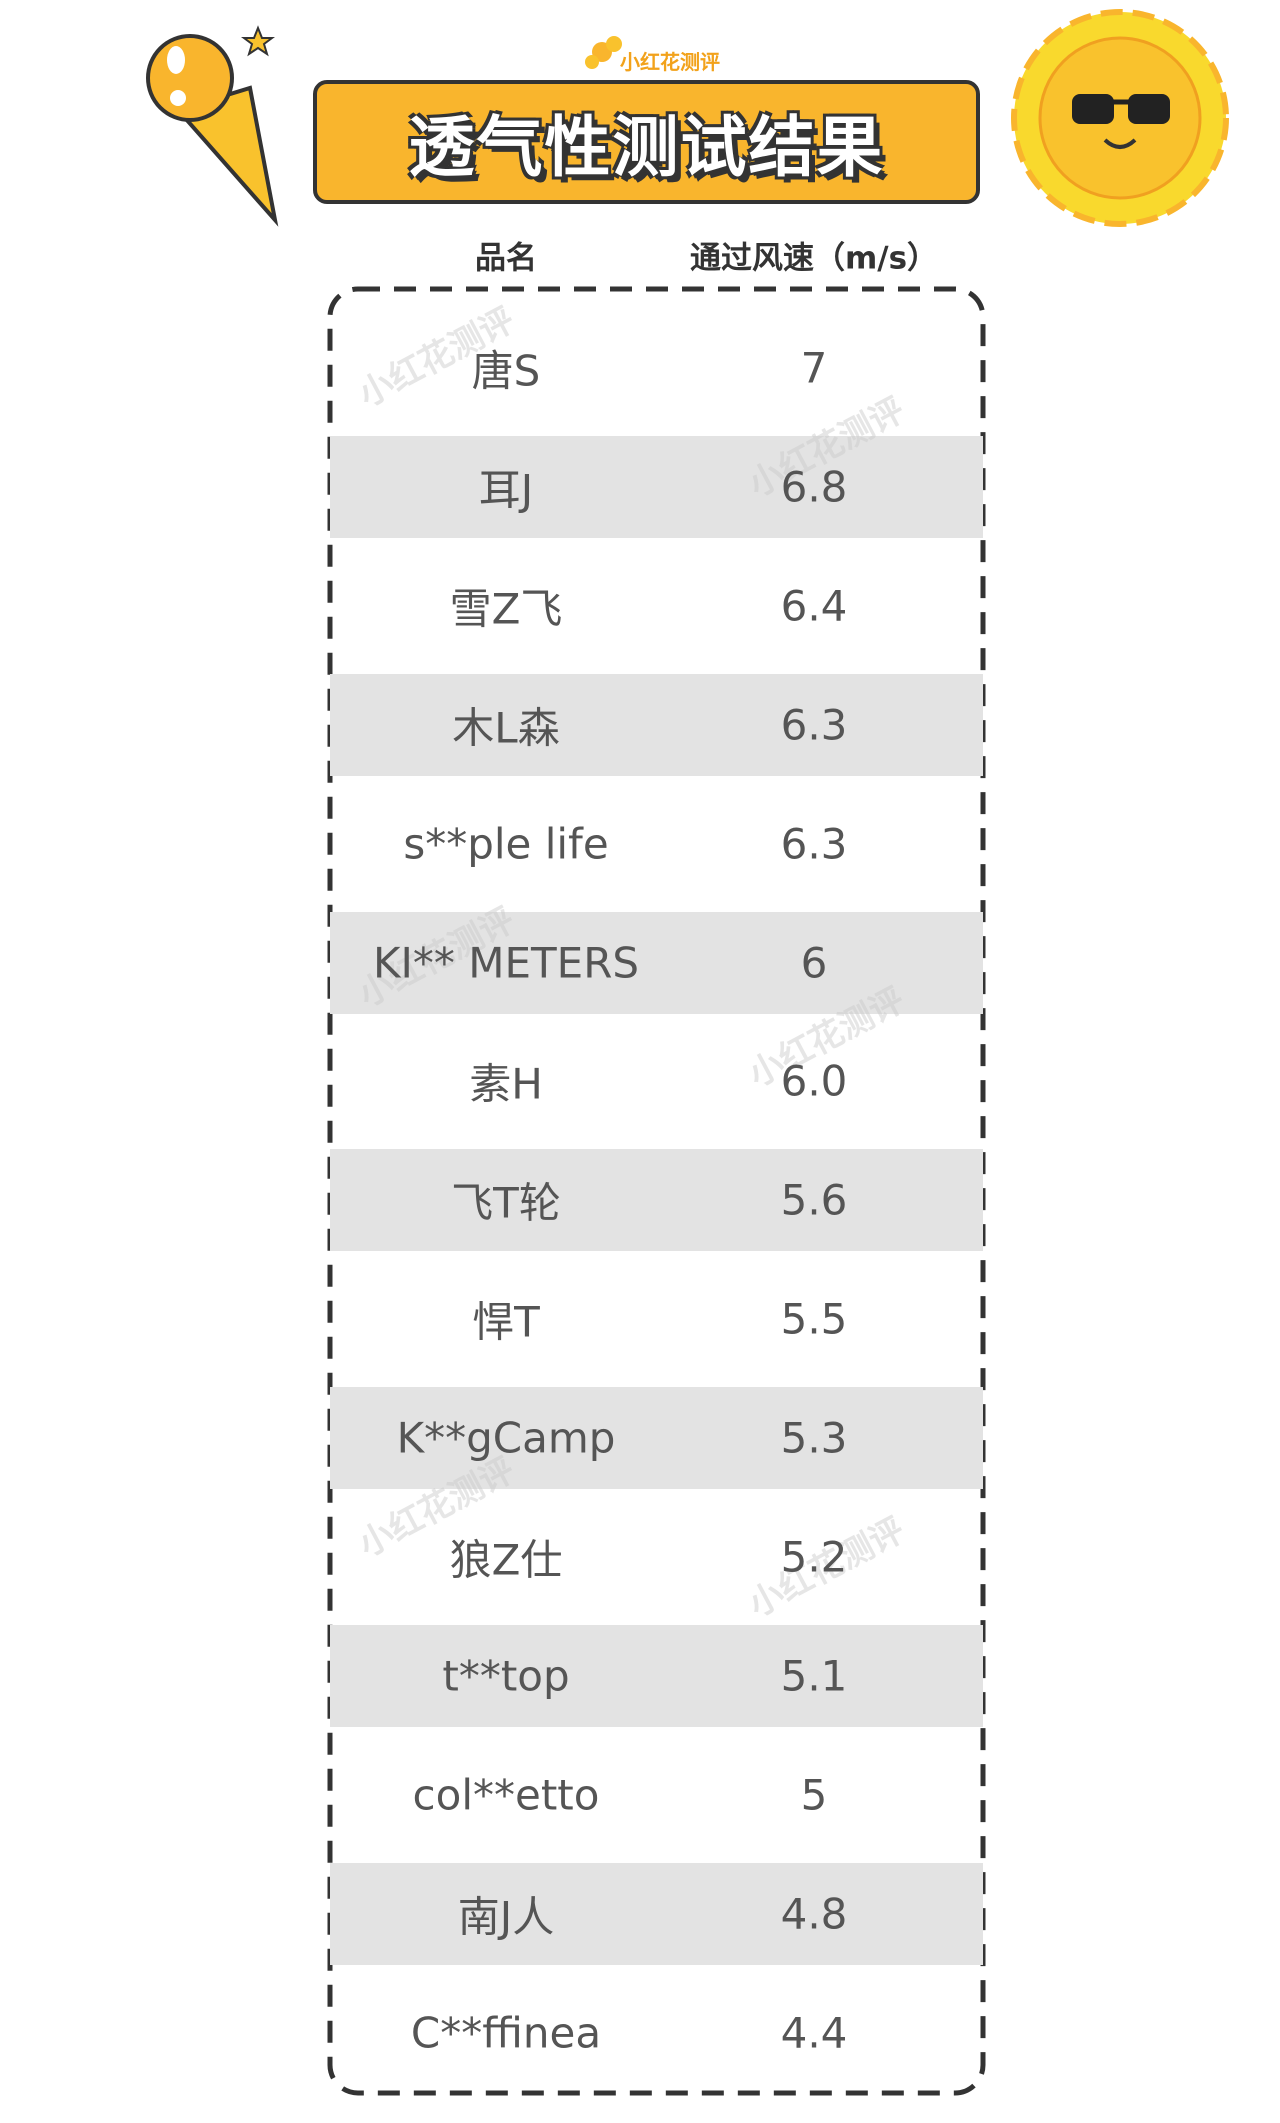  I want to click on product-name: 狼Z仕, so click(506, 1560).